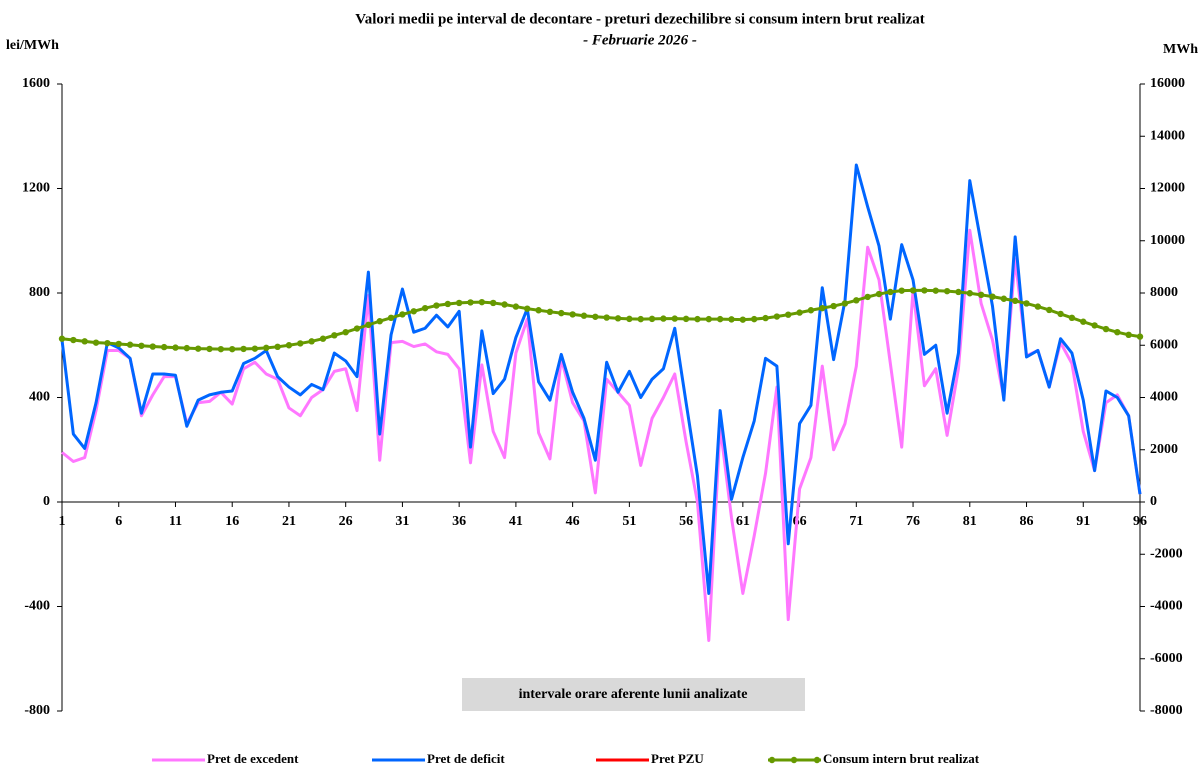 The height and width of the screenshot is (769, 1203). What do you see at coordinates (794, 760) in the screenshot?
I see `legend-marker` at bounding box center [794, 760].